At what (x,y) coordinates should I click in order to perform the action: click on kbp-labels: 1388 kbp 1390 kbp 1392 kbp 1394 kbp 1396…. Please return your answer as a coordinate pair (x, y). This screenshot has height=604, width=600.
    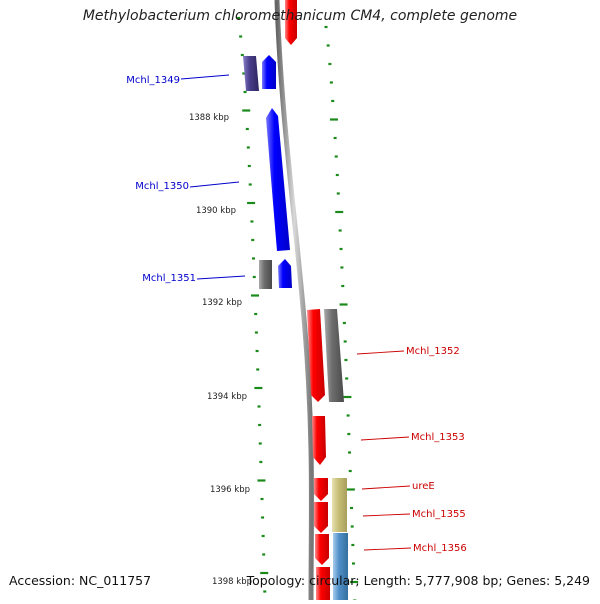
    Looking at the image, I should click on (220, 350).